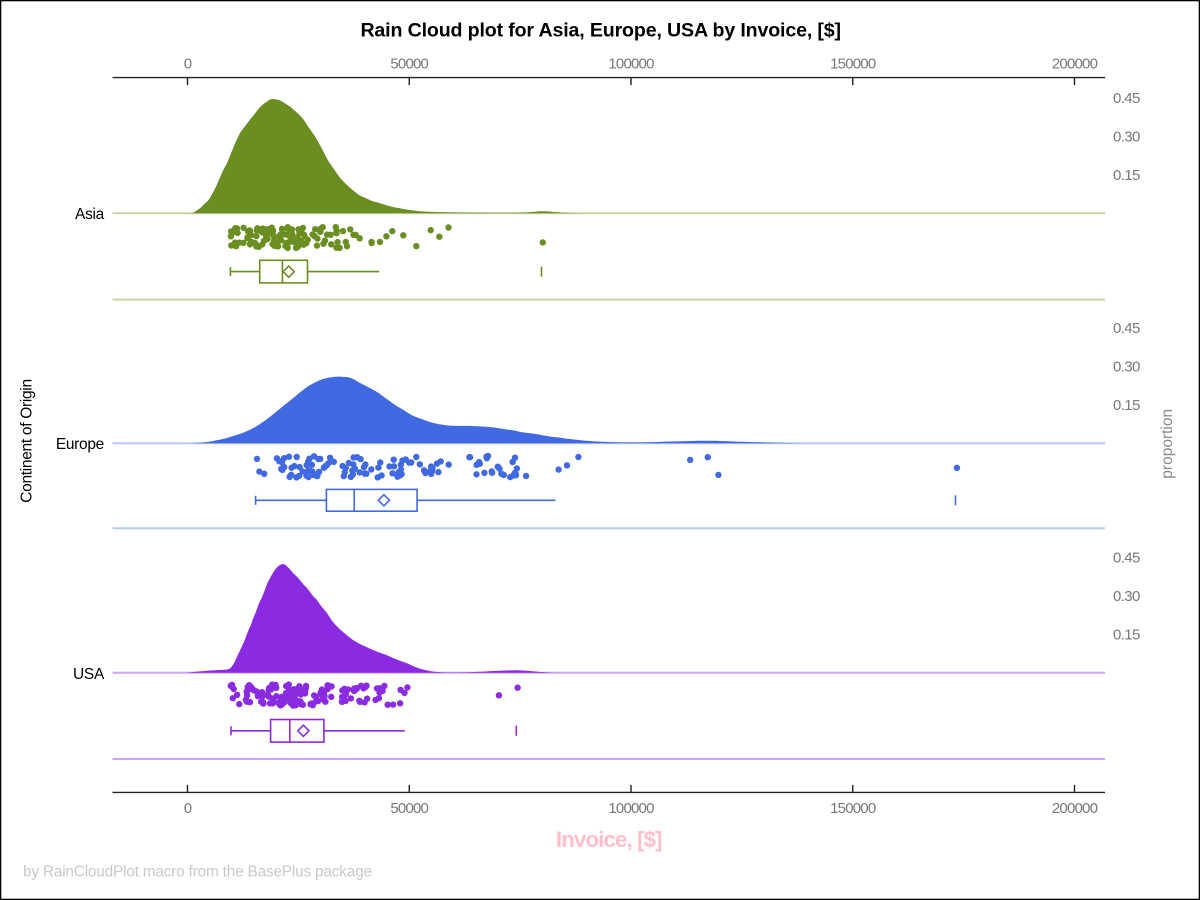  Describe the element at coordinates (609, 839) in the screenshot. I see `svg-text: Invoice, [$]` at that location.